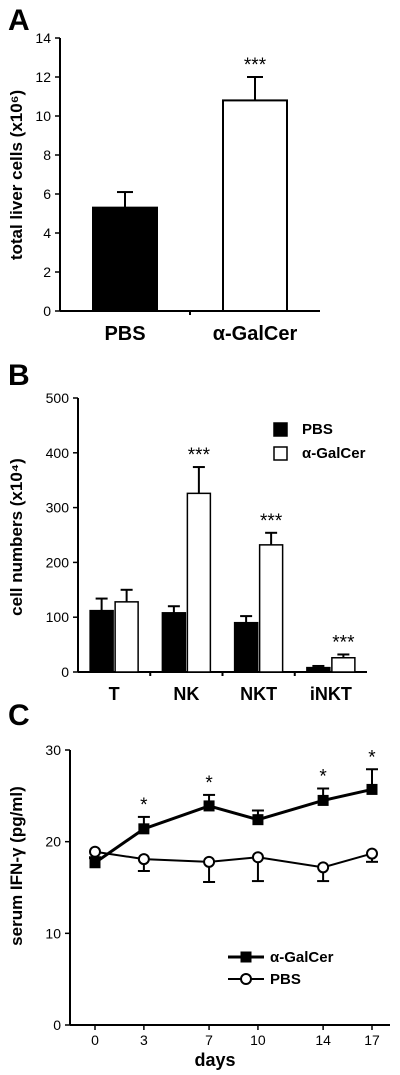 The height and width of the screenshot is (1075, 400). Describe the element at coordinates (19, 20) in the screenshot. I see `panel-letter-a: A` at that location.